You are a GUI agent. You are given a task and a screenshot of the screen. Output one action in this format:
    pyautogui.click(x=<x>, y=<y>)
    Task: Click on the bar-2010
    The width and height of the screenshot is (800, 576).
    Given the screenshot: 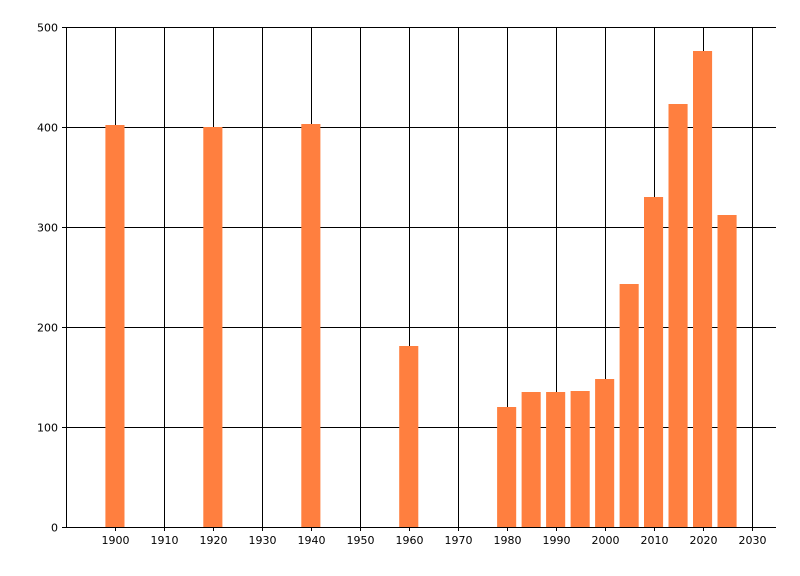 What is the action you would take?
    pyautogui.click(x=654, y=362)
    